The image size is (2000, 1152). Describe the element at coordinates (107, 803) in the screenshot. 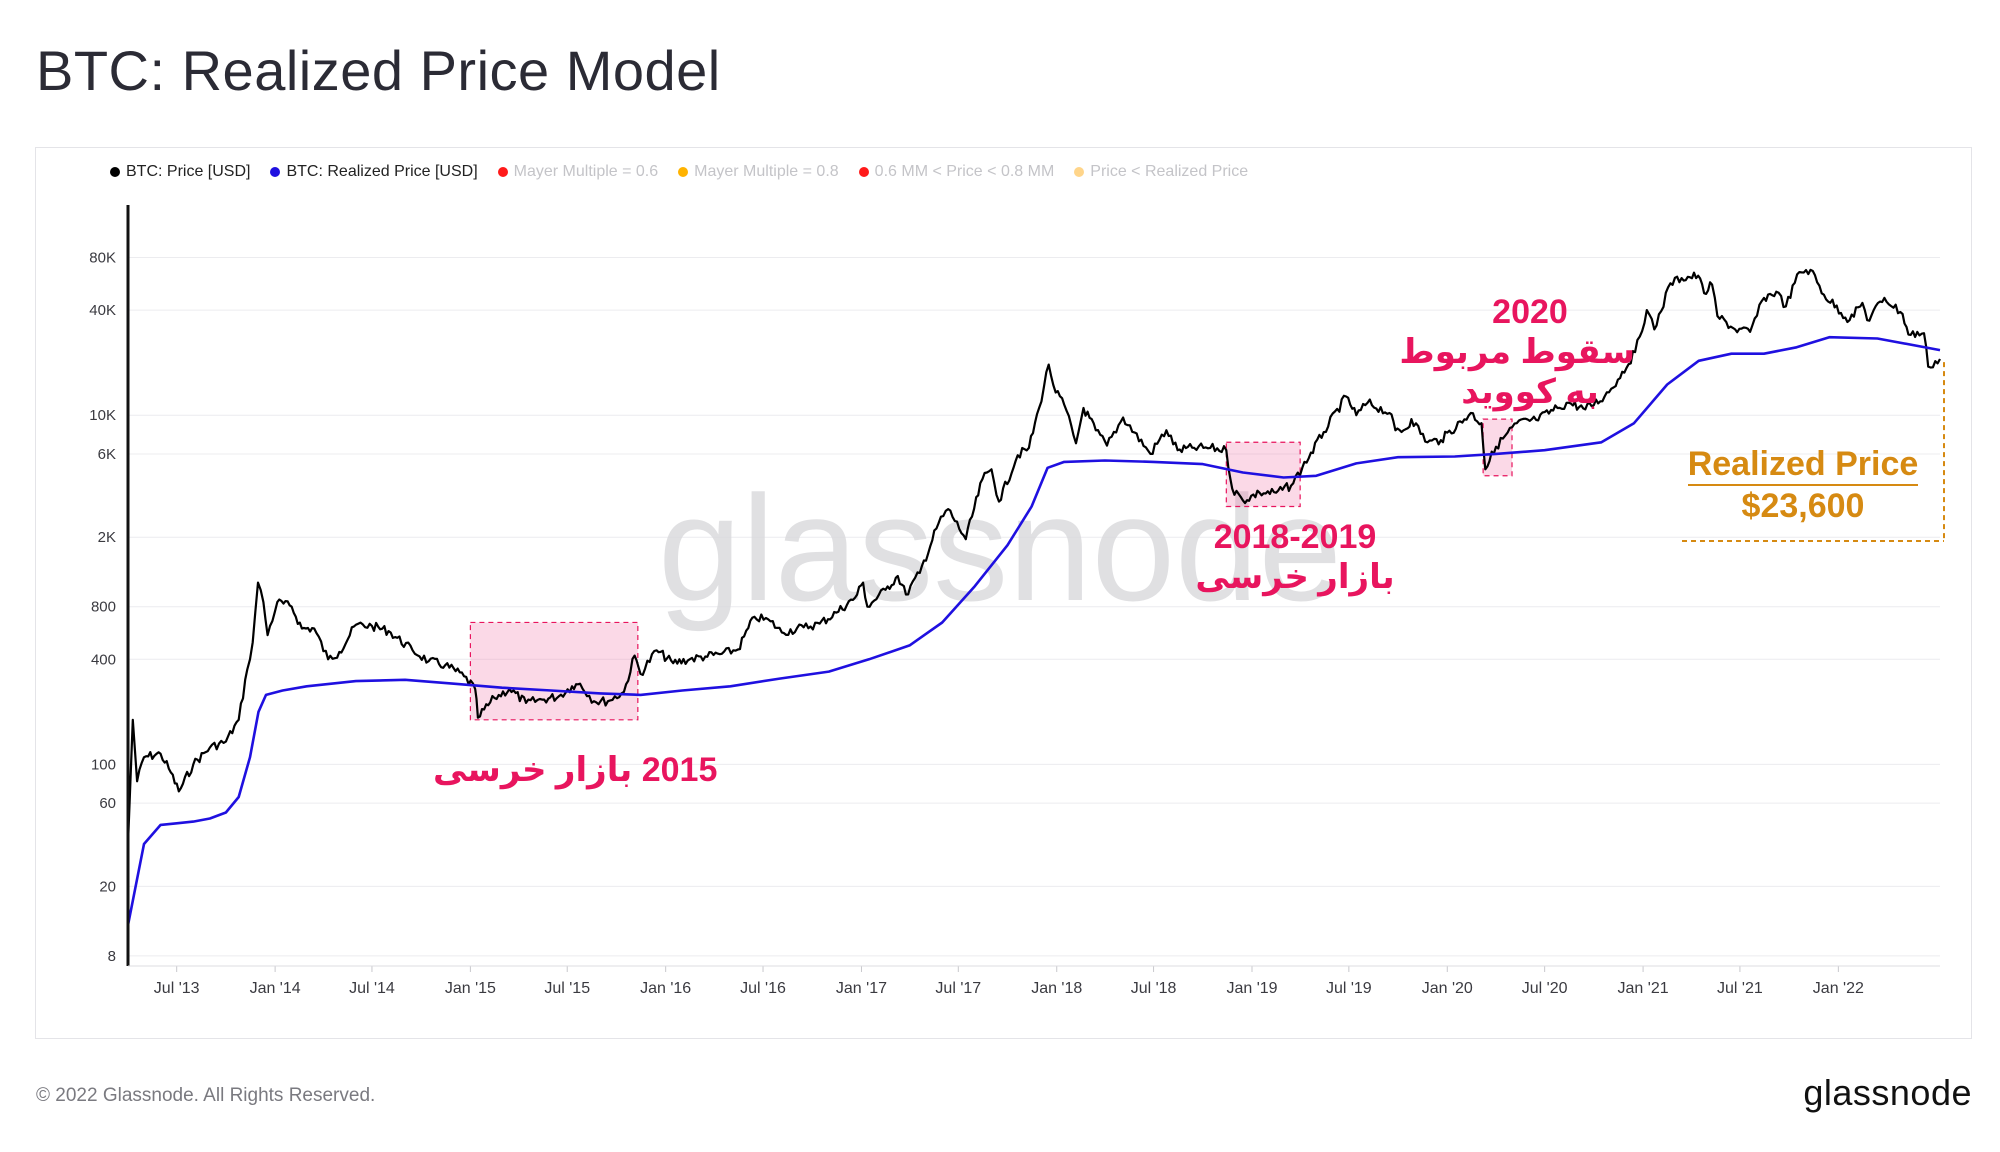

I see `y-tick-label: 60` at that location.